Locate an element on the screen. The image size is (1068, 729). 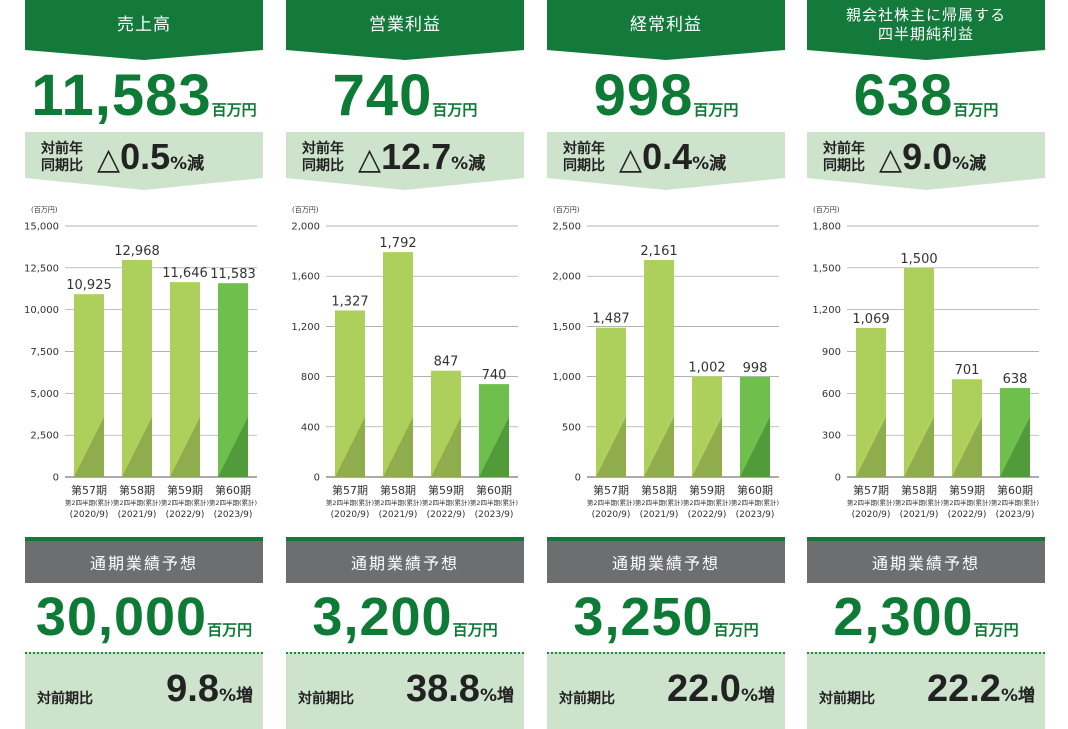
panel-title: 営業利益 is located at coordinates (405, 25).